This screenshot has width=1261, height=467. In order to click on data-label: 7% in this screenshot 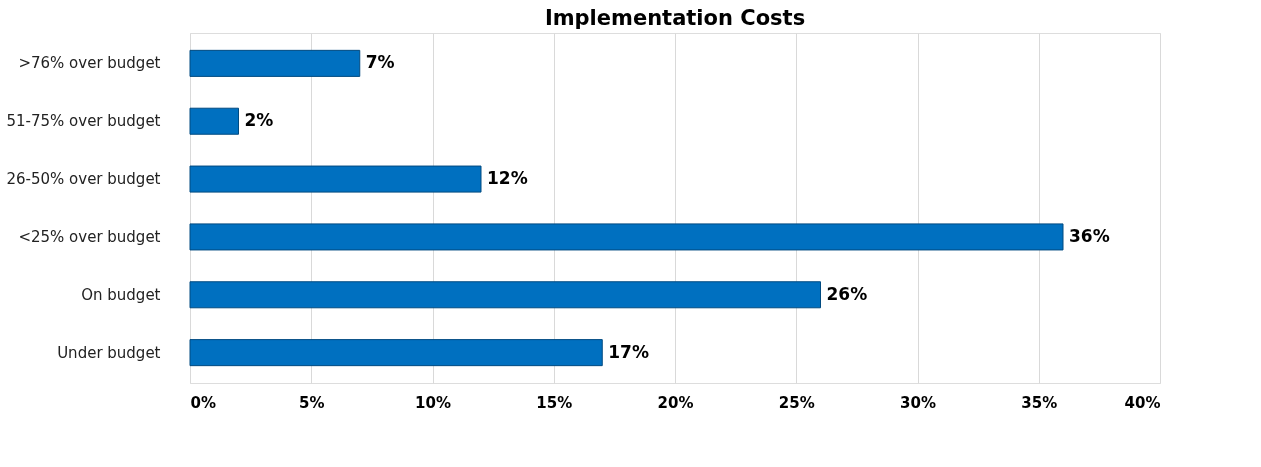, I will do `click(380, 62)`.